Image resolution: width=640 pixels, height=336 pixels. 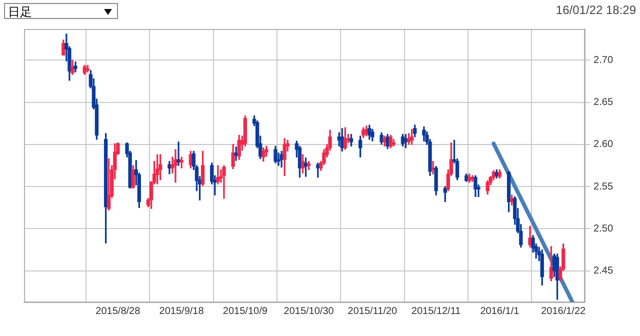 What do you see at coordinates (596, 10) in the screenshot?
I see `text: 16/01/22 18:29` at bounding box center [596, 10].